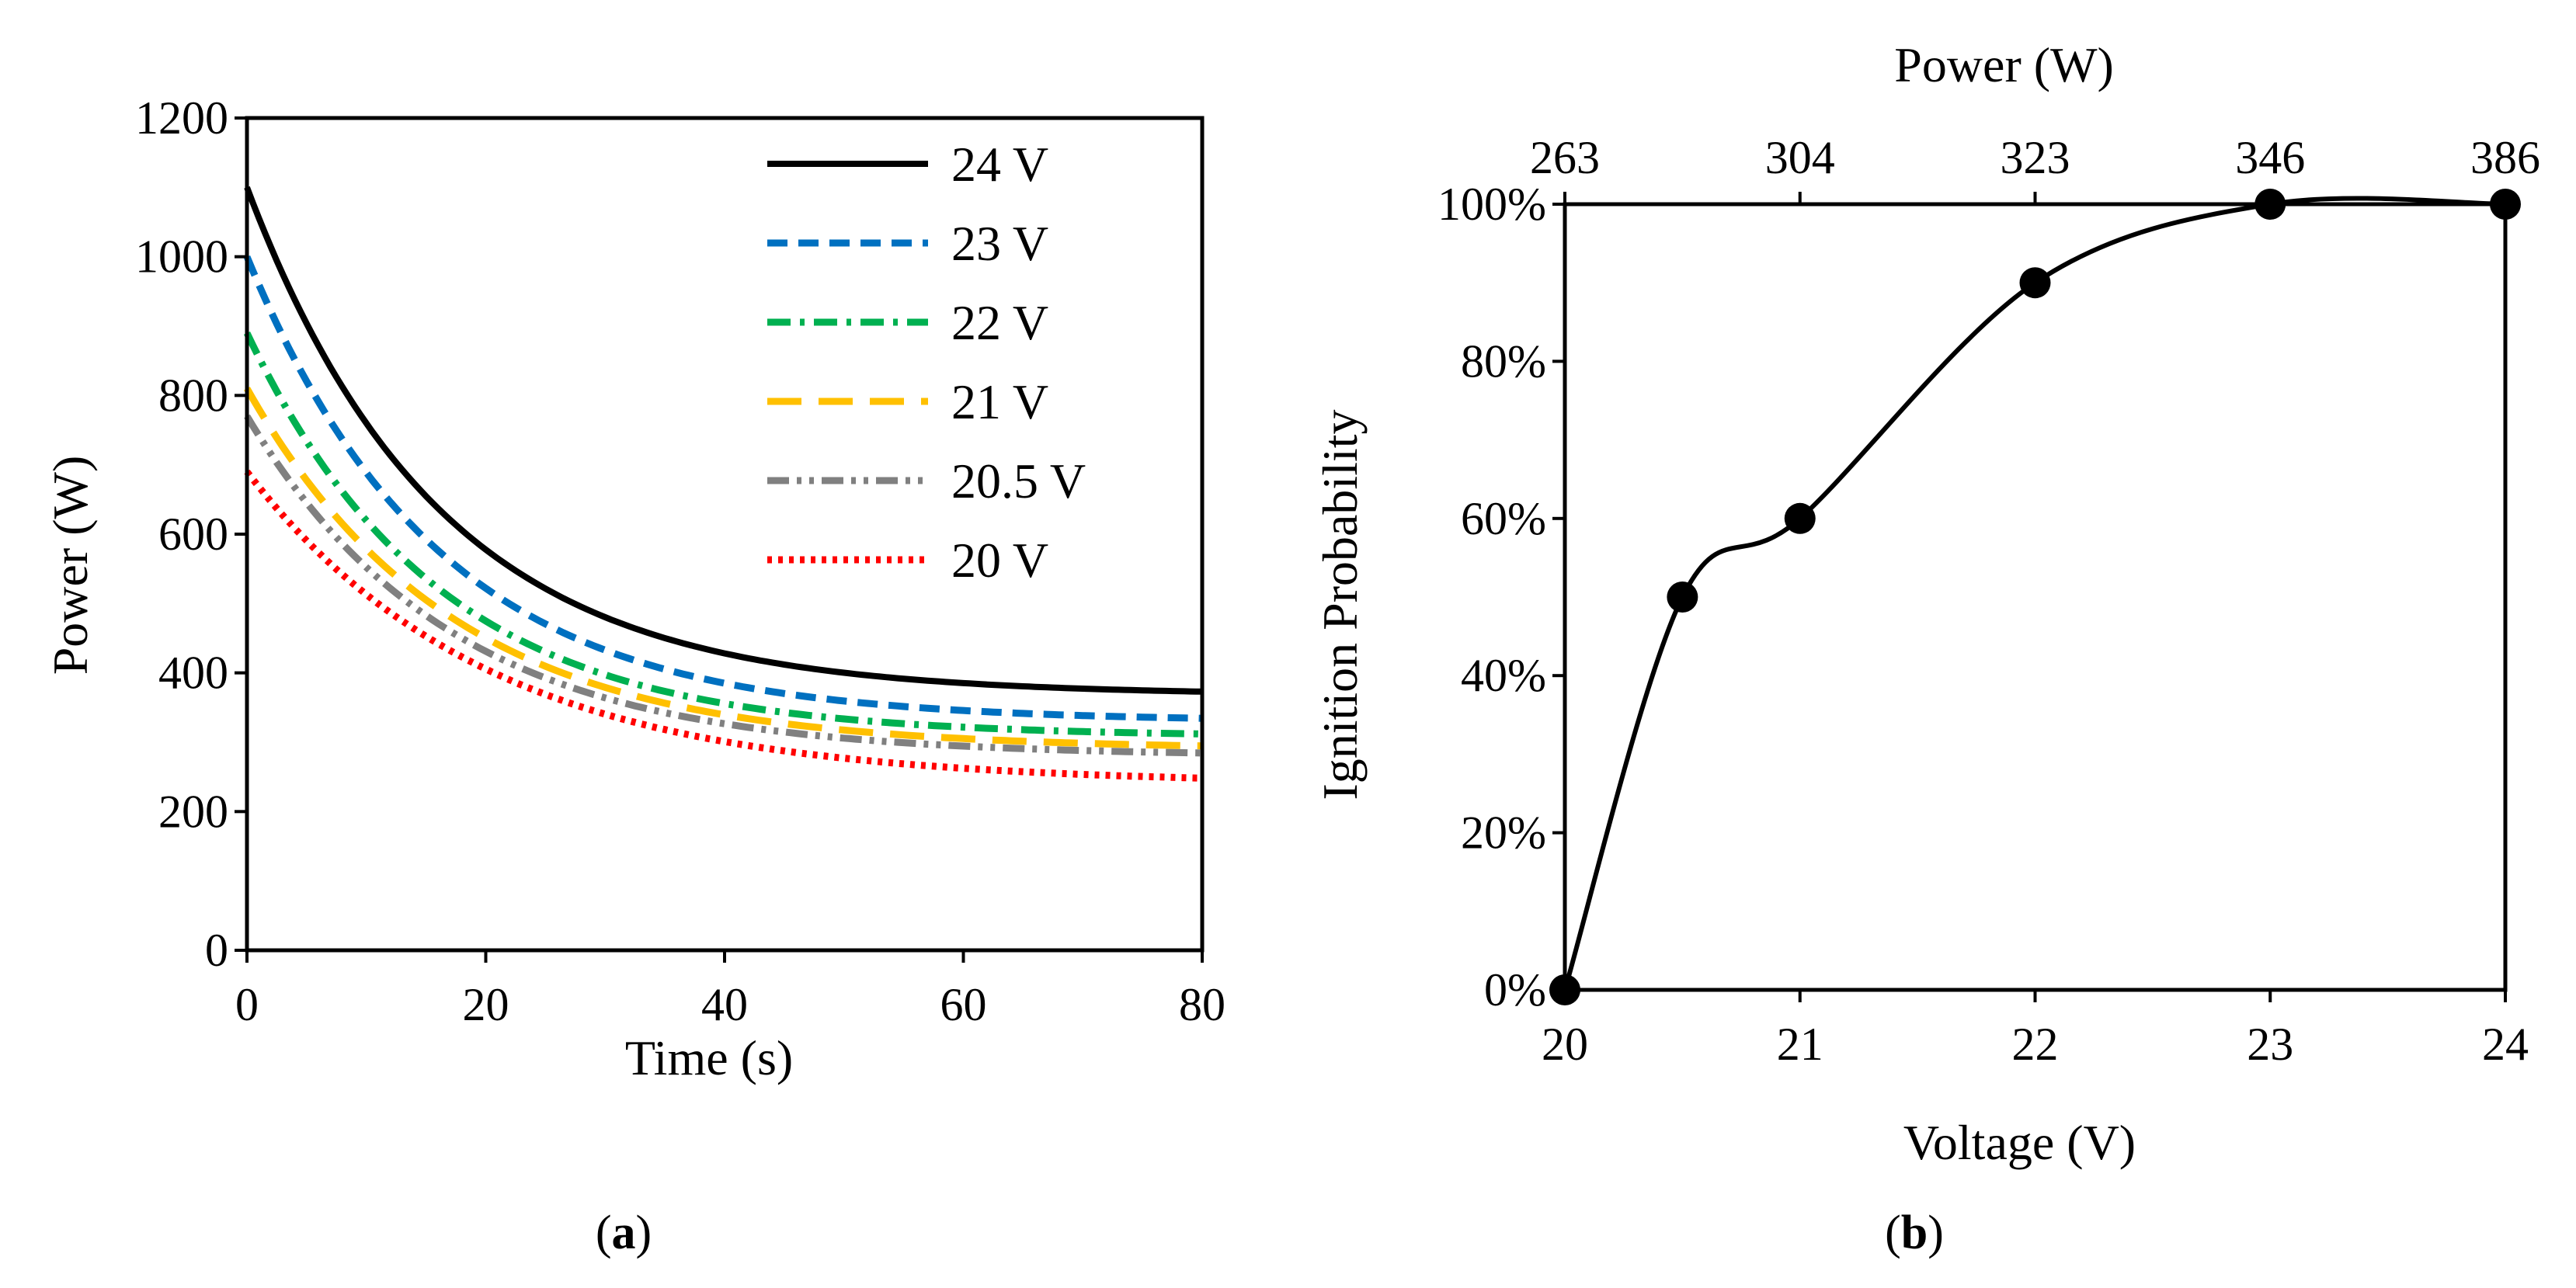 The width and height of the screenshot is (2576, 1288). I want to click on x-tick-label: 21, so click(1800, 1044).